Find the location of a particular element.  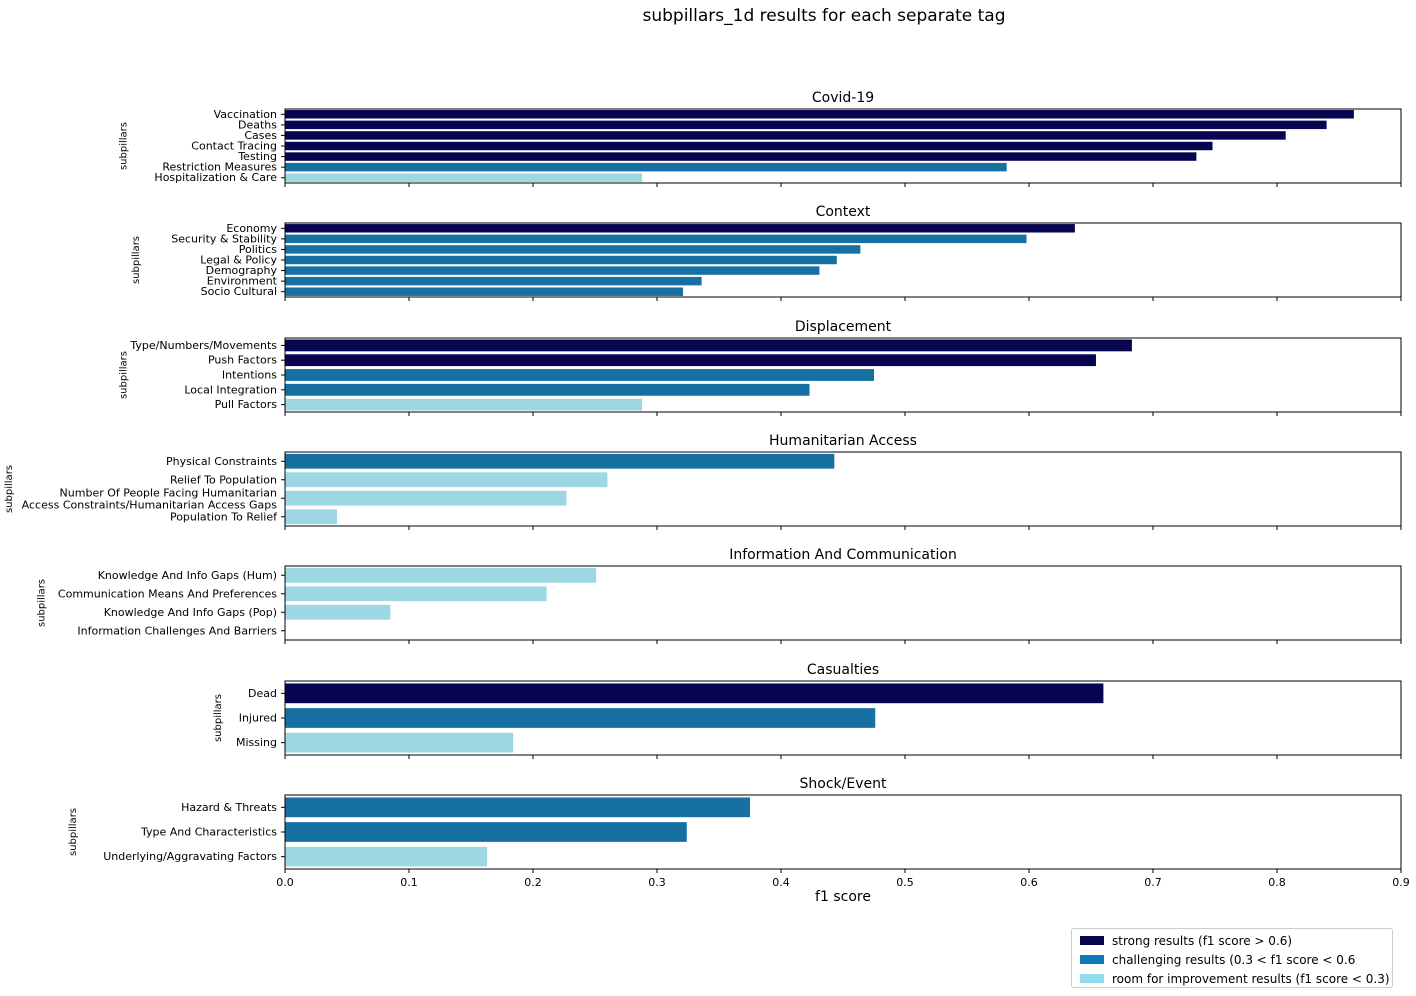

panel-title: Information And Communication is located at coordinates (843, 555).